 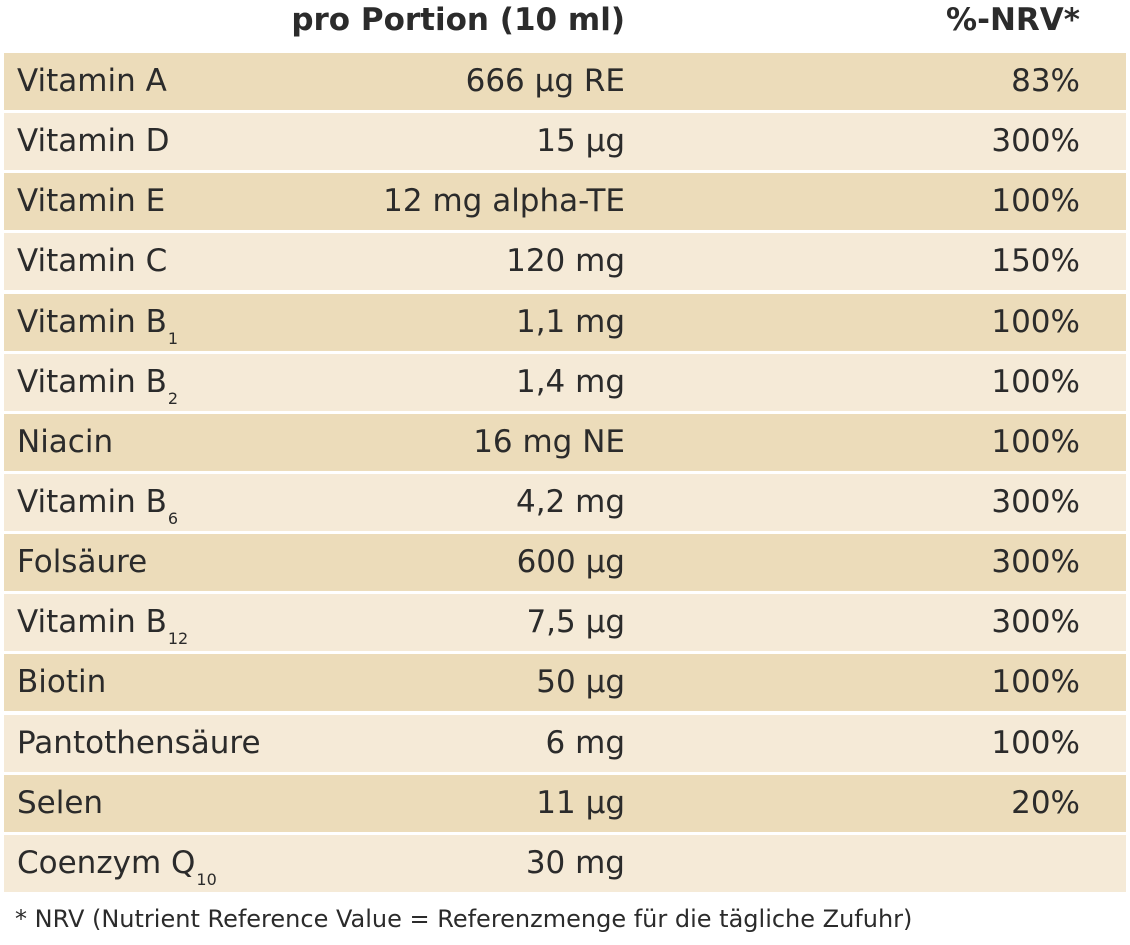 I want to click on nutrient-name: Coenzym Q10, so click(x=117, y=866).